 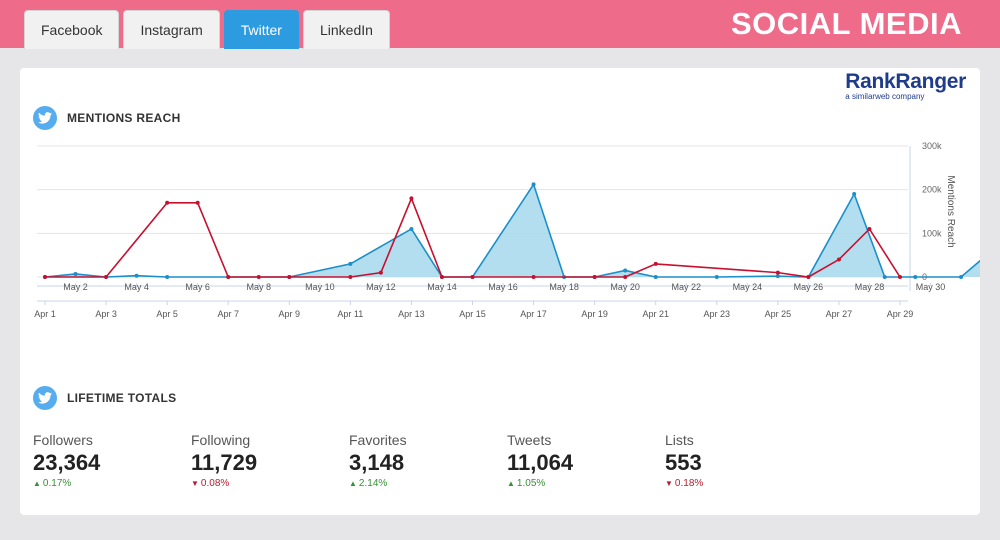 I want to click on logo-main-text: RankRanger, so click(x=905, y=81).